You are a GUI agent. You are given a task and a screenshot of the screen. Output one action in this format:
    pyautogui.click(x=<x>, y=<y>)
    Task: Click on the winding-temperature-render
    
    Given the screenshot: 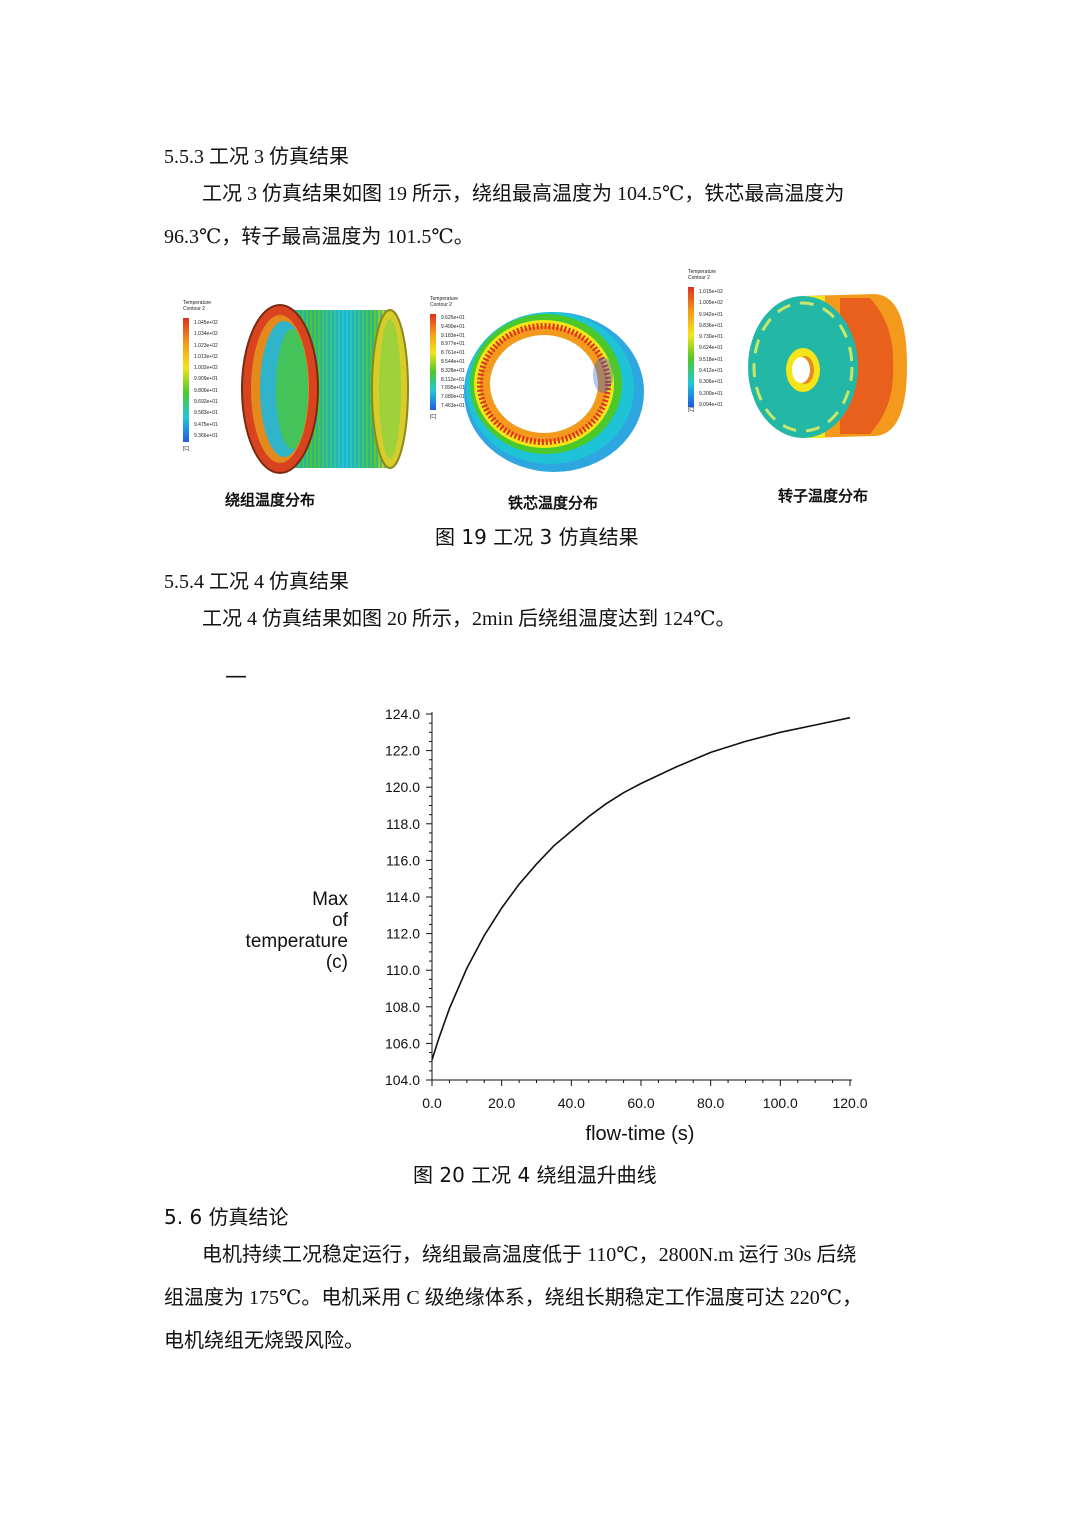 What is the action you would take?
    pyautogui.click(x=325, y=389)
    